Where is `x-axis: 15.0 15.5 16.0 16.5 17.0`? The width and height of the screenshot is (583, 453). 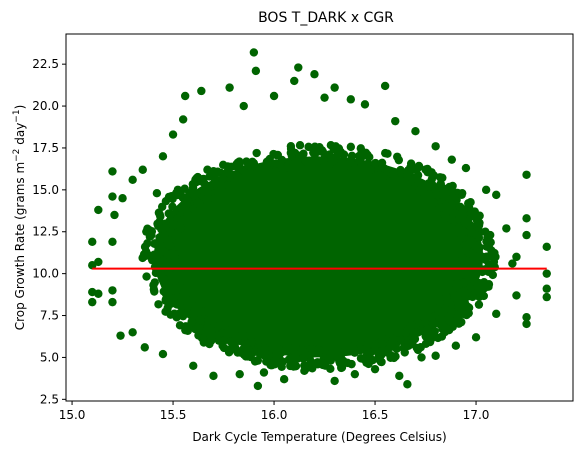
x-axis: 15.0 15.5 16.0 16.5 17.0 is located at coordinates (274, 411).